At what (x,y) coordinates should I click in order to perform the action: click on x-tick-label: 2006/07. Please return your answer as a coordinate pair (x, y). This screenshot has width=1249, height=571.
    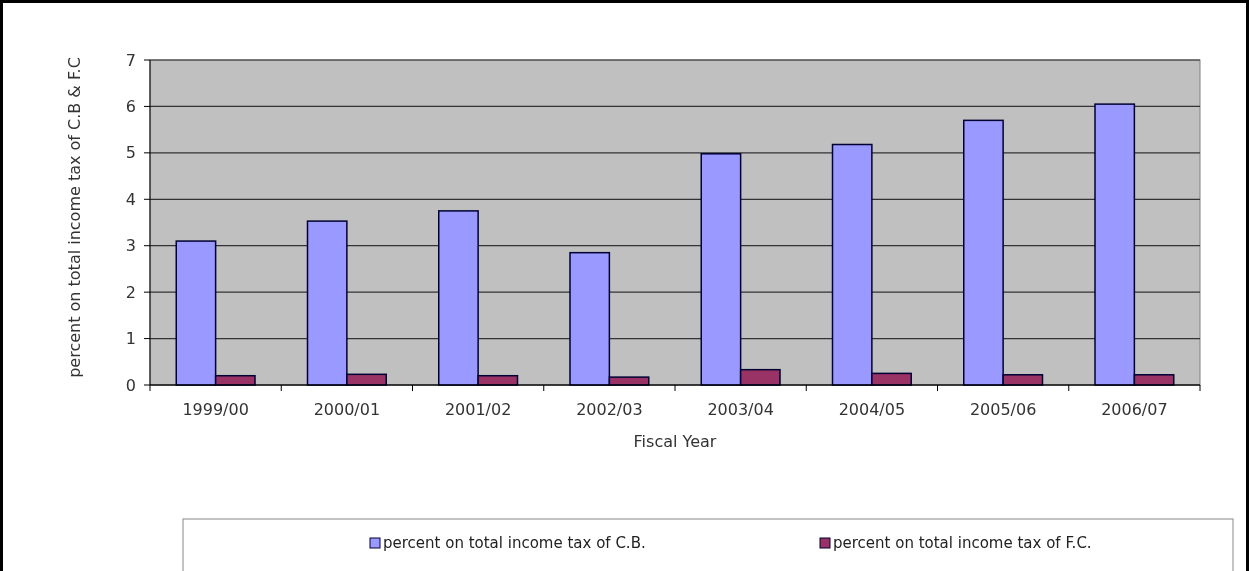
    Looking at the image, I should click on (1134, 409).